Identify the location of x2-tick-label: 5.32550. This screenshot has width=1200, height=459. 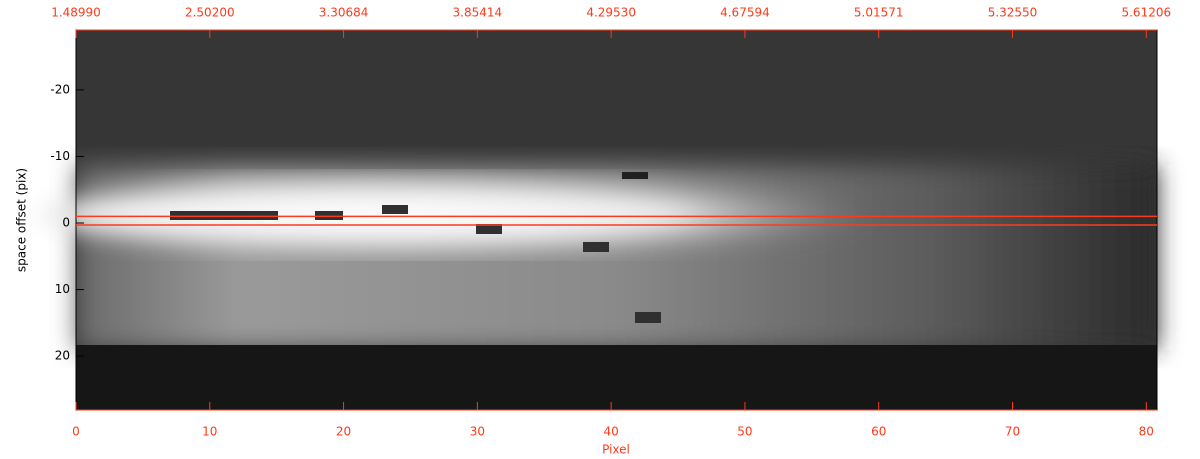
(1013, 13).